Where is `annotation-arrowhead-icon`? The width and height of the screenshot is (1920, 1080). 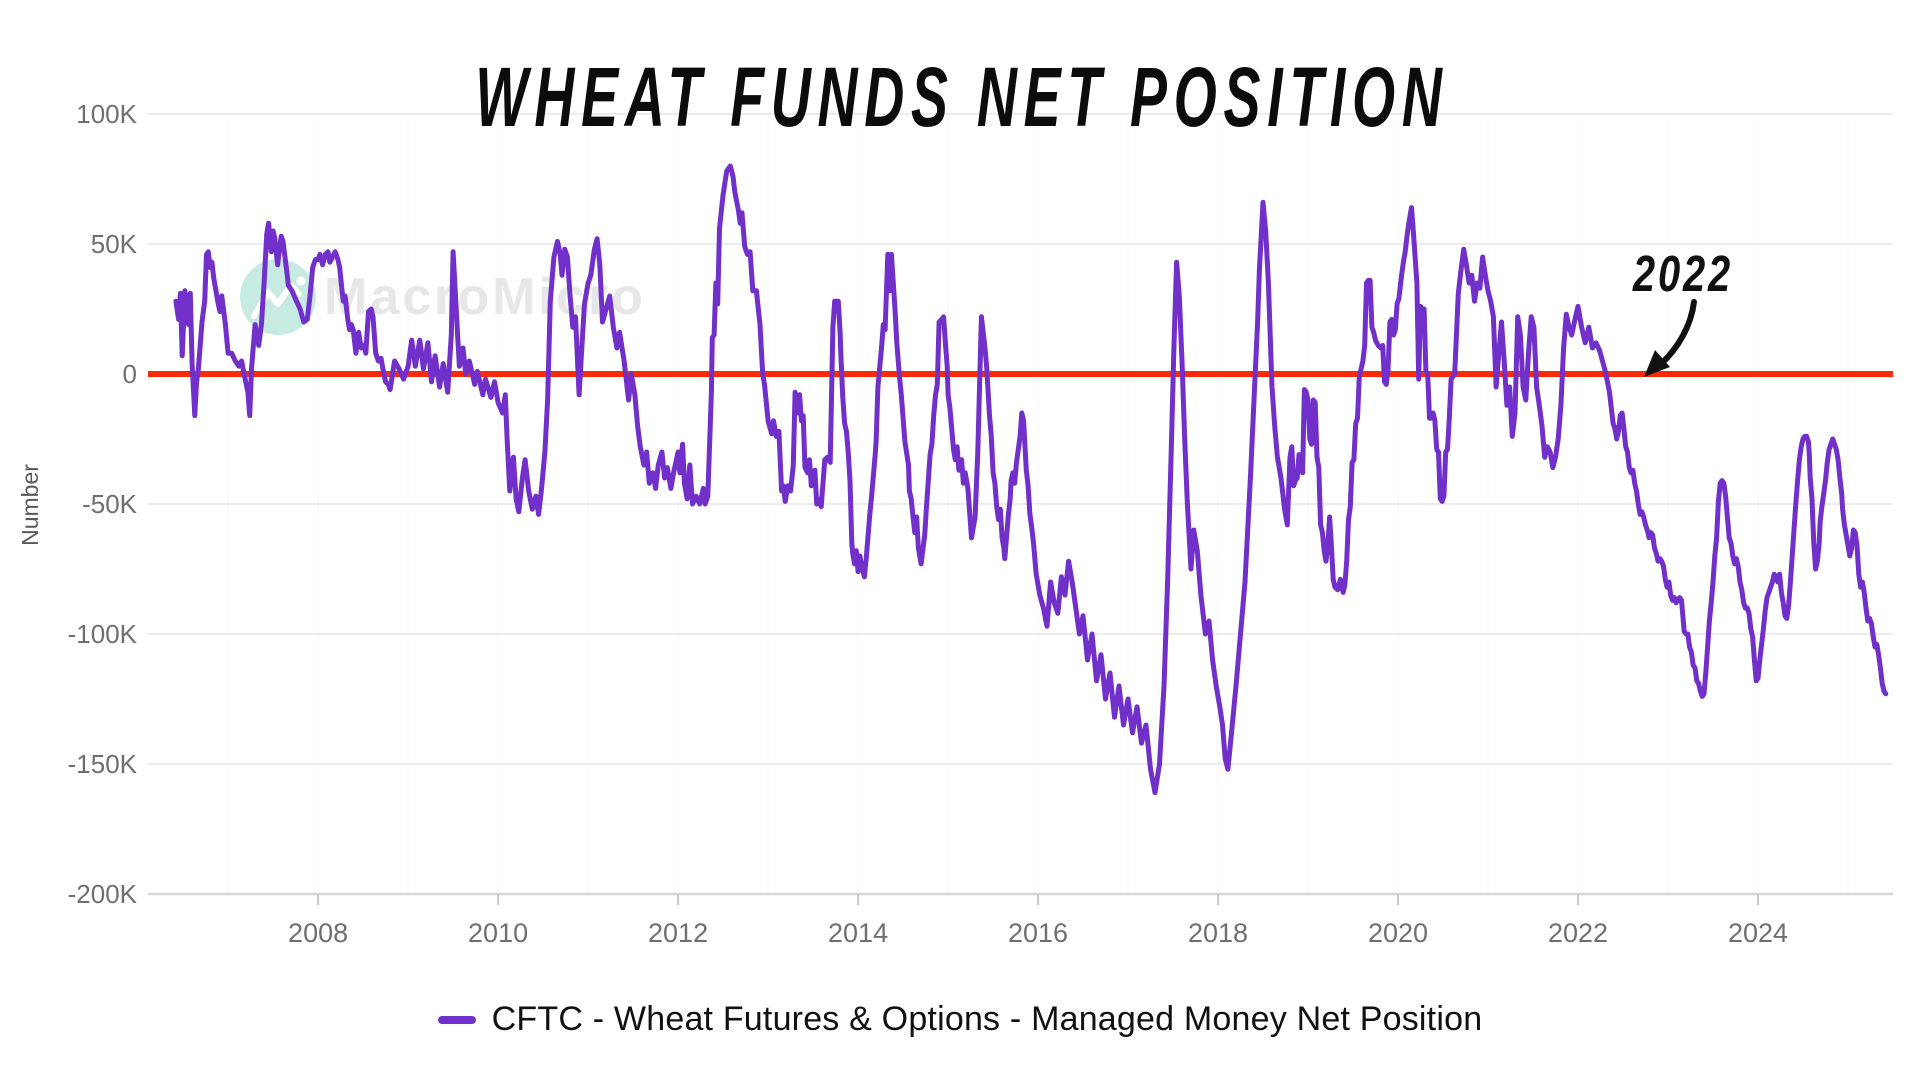 annotation-arrowhead-icon is located at coordinates (1657, 363).